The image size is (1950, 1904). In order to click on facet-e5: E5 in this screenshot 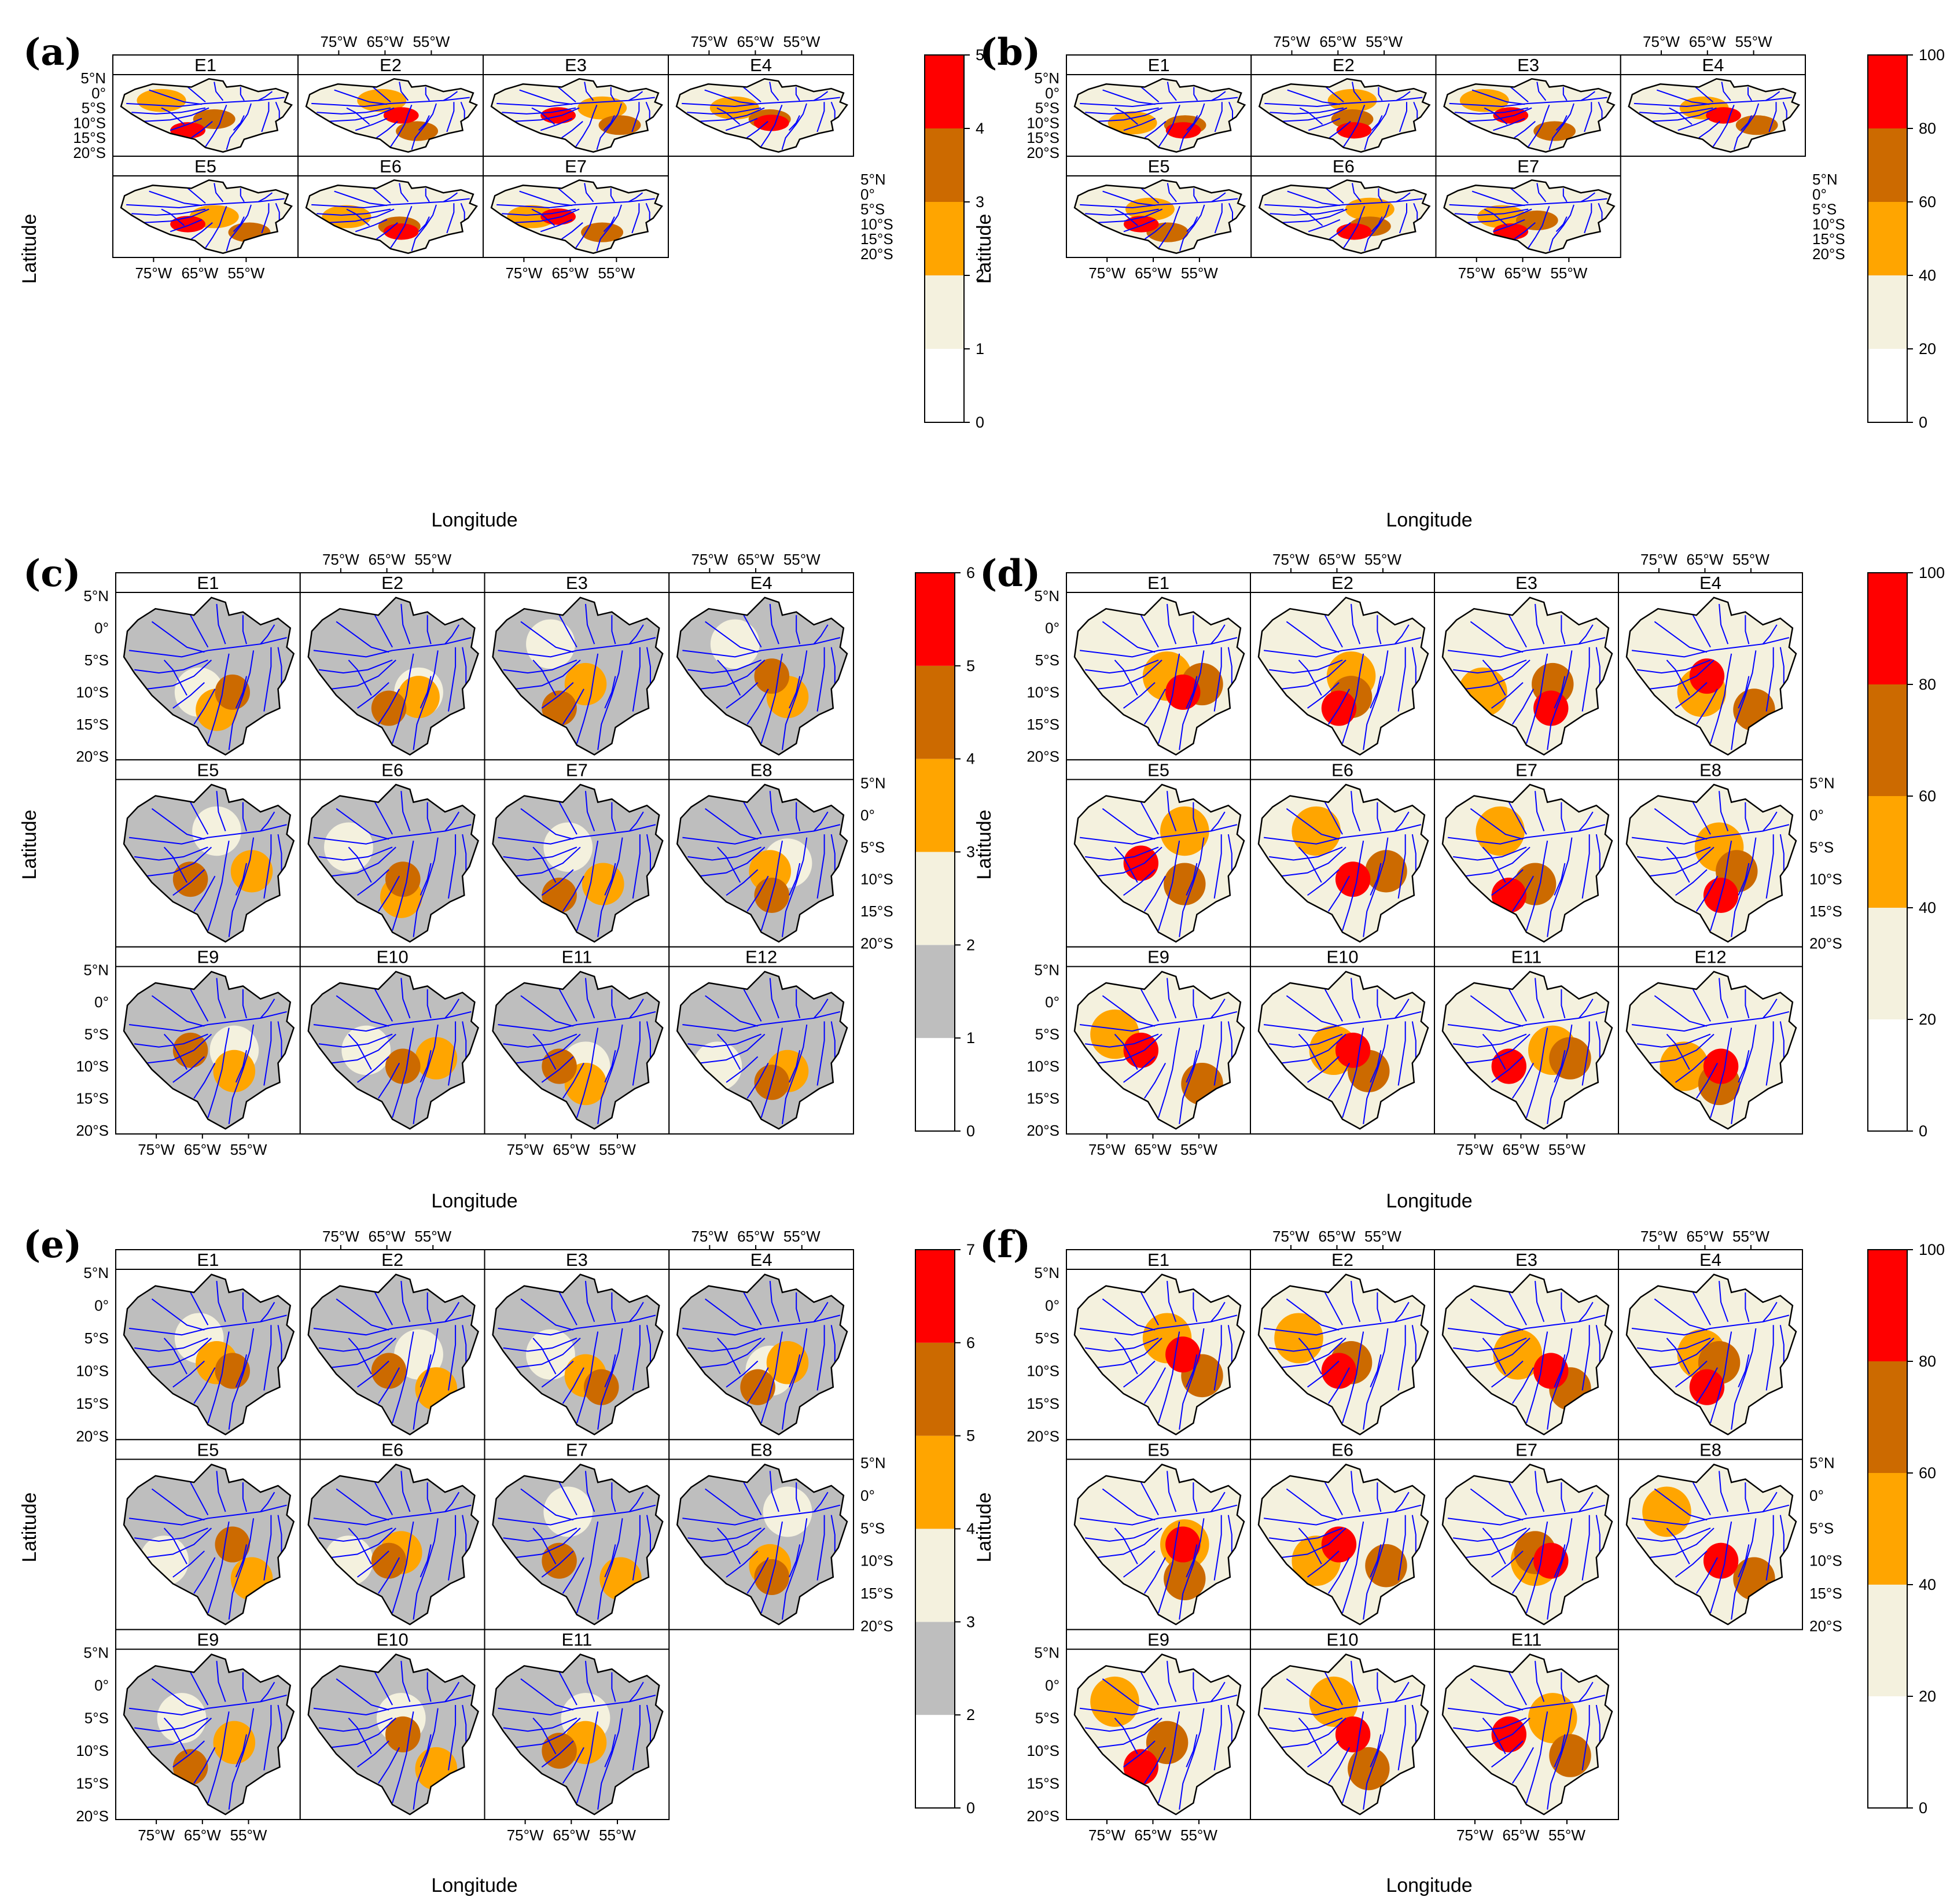, I will do `click(208, 1534)`.